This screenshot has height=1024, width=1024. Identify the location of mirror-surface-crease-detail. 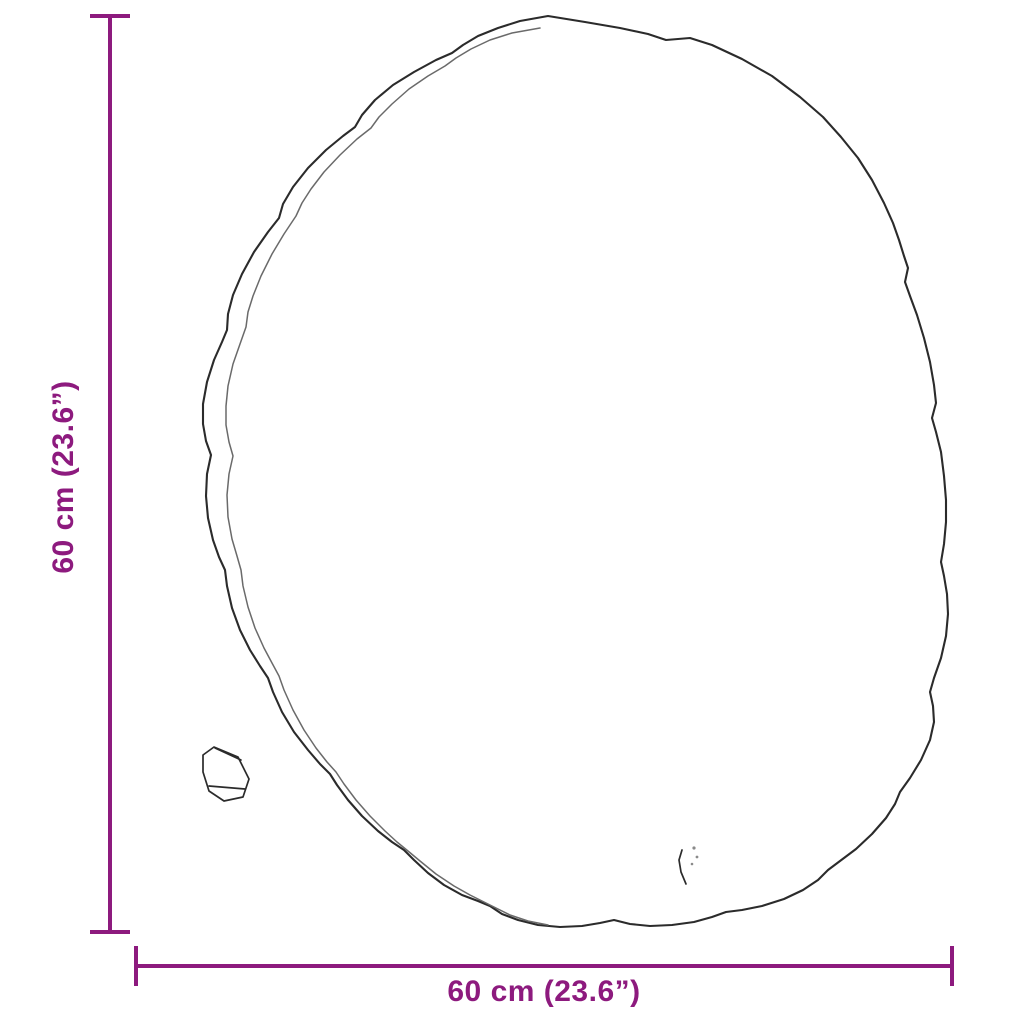
(682, 867).